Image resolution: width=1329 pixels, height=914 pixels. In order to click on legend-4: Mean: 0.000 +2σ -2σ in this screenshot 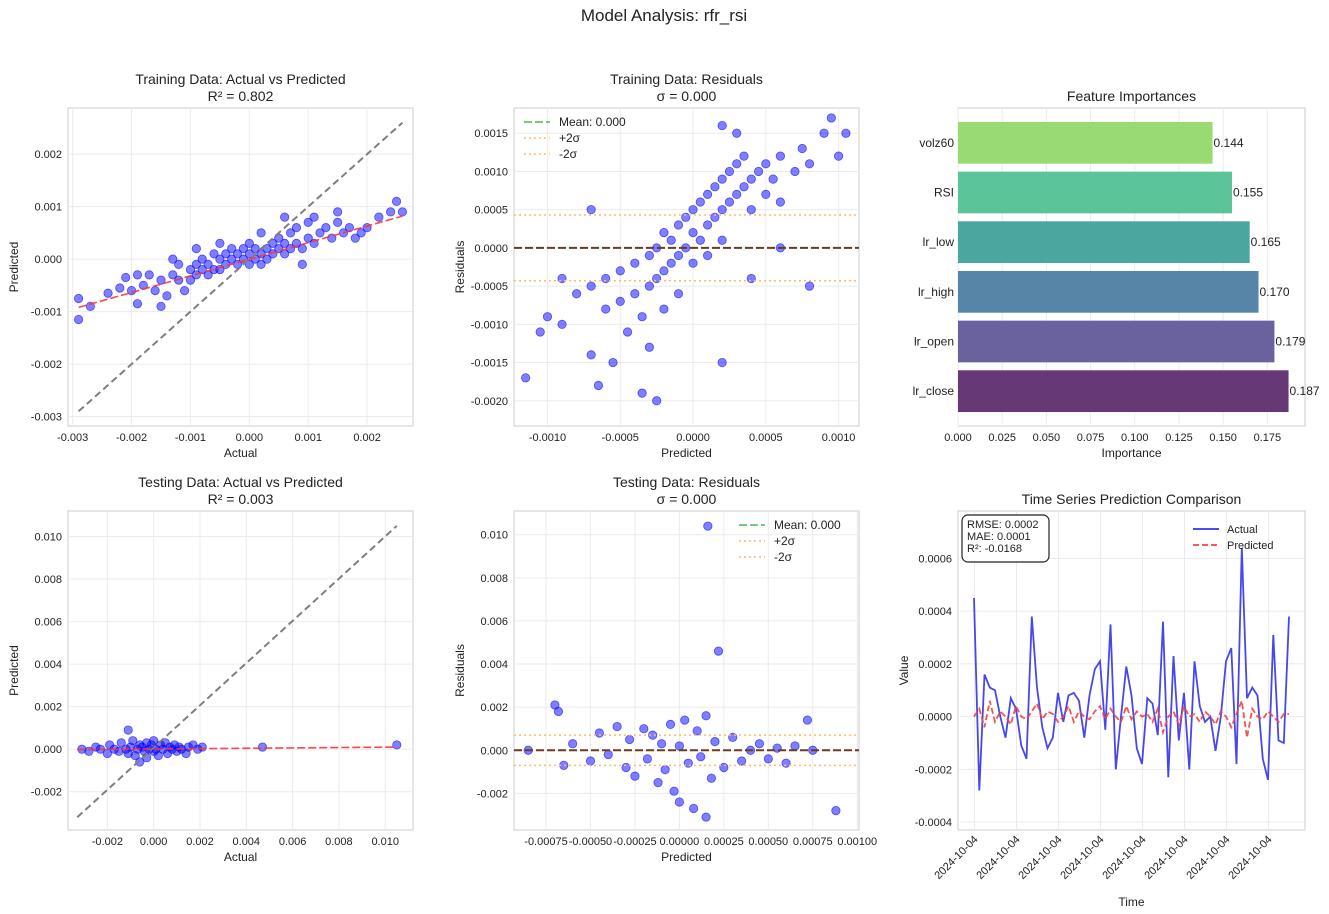, I will do `click(790, 541)`.